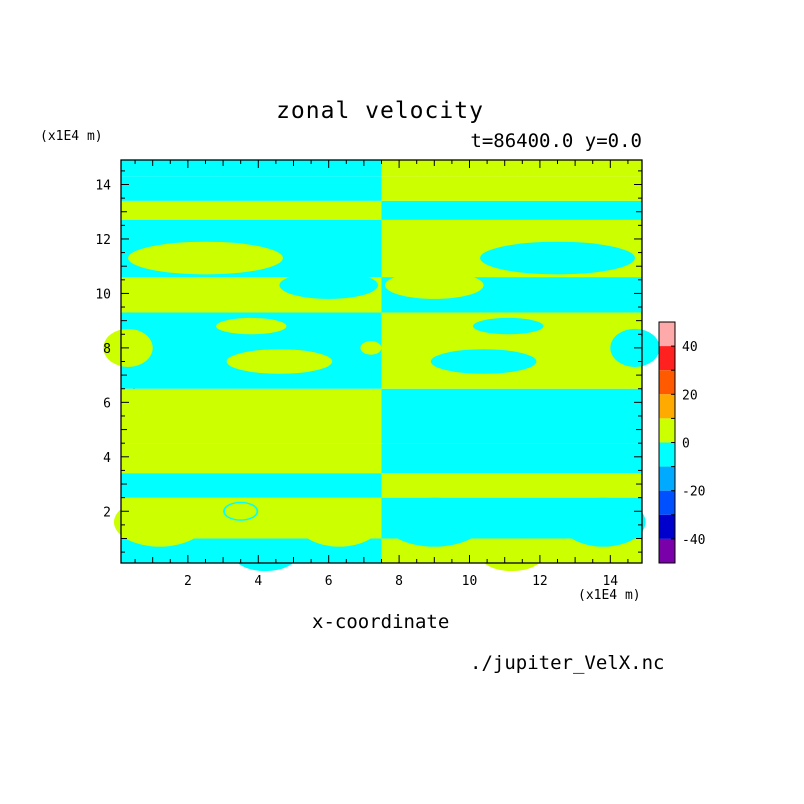 This screenshot has width=804, height=804. Describe the element at coordinates (556, 141) in the screenshot. I see `chart-subtitle: t=86400.0 y=0.0` at that location.